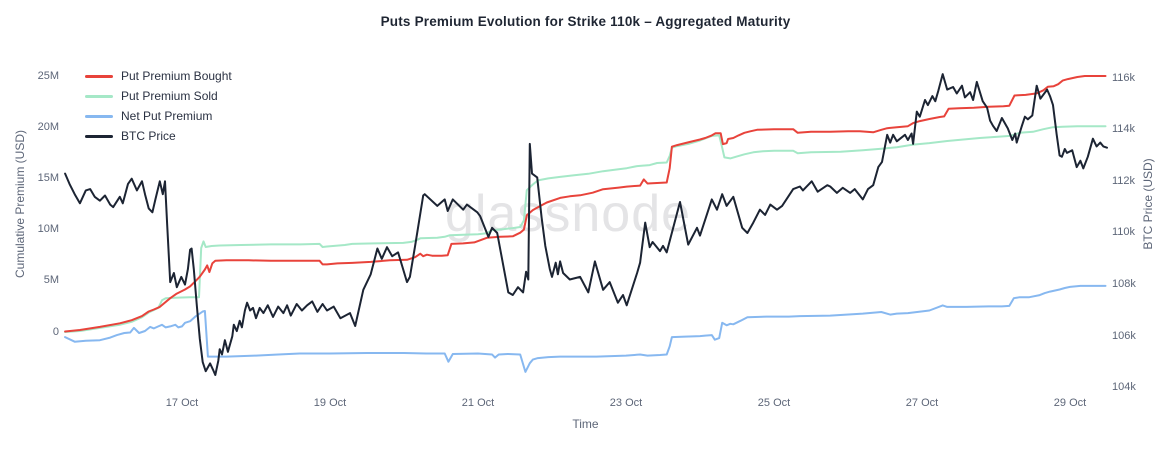 The height and width of the screenshot is (450, 1171). Describe the element at coordinates (1124, 232) in the screenshot. I see `right-axis-tick-label: 110k` at that location.